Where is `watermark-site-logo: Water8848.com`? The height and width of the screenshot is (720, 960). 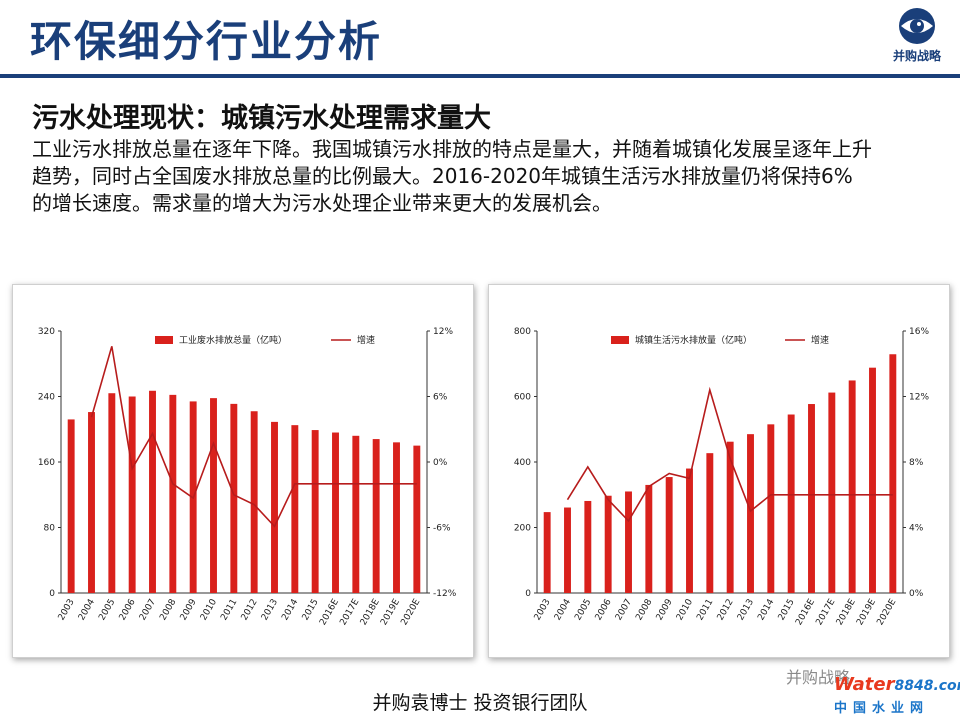
watermark-site-logo: Water8848.com is located at coordinates (897, 684).